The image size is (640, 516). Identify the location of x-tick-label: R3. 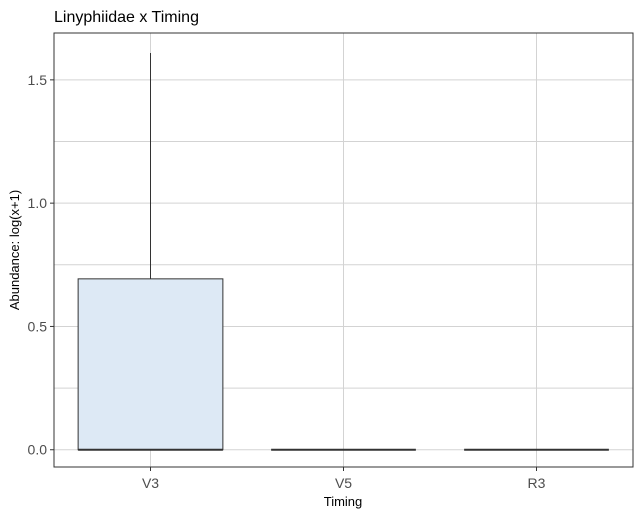
(537, 483).